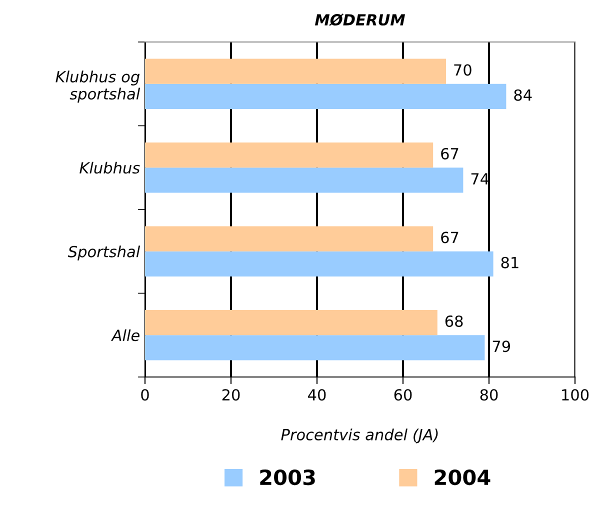 The width and height of the screenshot is (597, 508). Describe the element at coordinates (317, 395) in the screenshot. I see `x-tick-label: 40` at that location.